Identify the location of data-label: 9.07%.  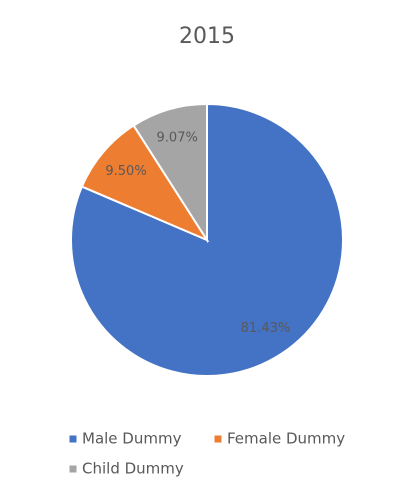
(177, 138).